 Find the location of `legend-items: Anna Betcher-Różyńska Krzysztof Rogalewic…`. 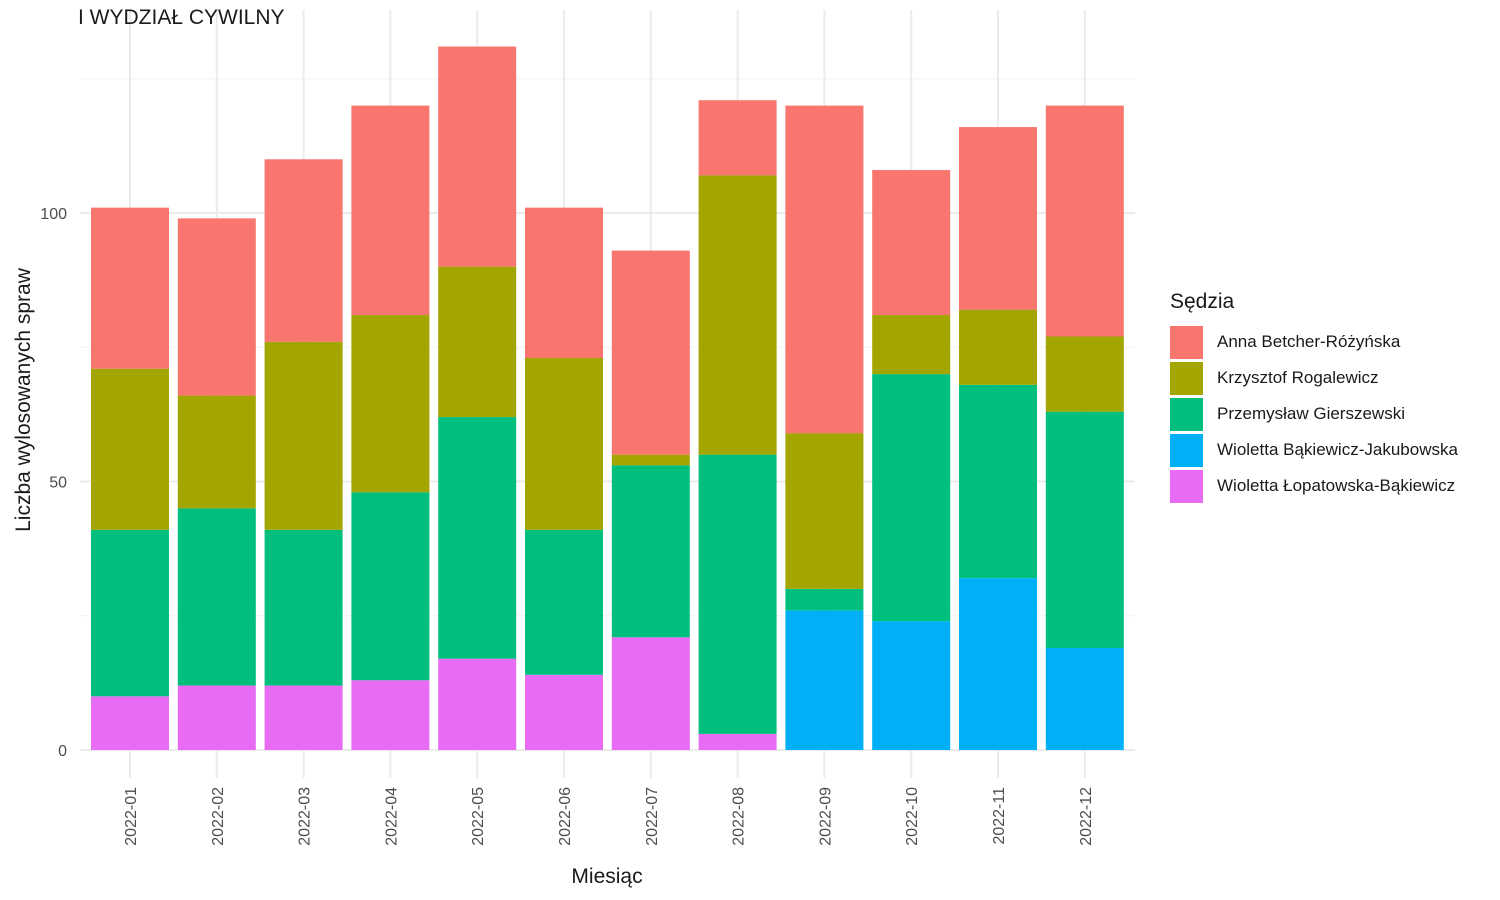

legend-items: Anna Betcher-Różyńska Krzysztof Rogalewic… is located at coordinates (1314, 414).